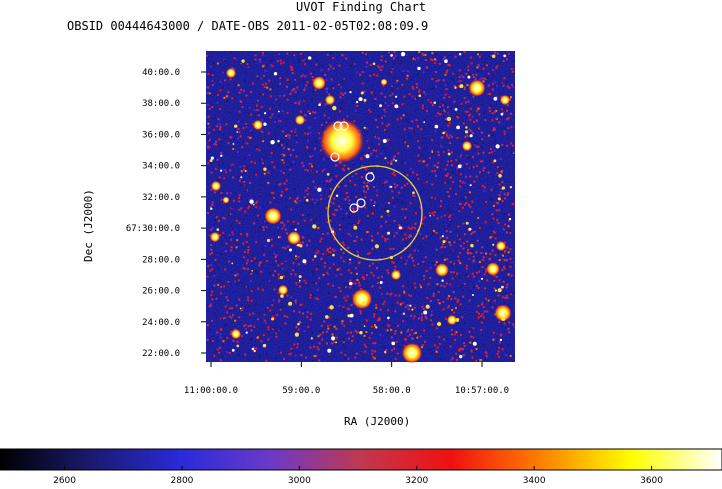 This screenshot has height=489, width=722. What do you see at coordinates (361, 7) in the screenshot?
I see `chart-title: UVOT Finding Chart` at bounding box center [361, 7].